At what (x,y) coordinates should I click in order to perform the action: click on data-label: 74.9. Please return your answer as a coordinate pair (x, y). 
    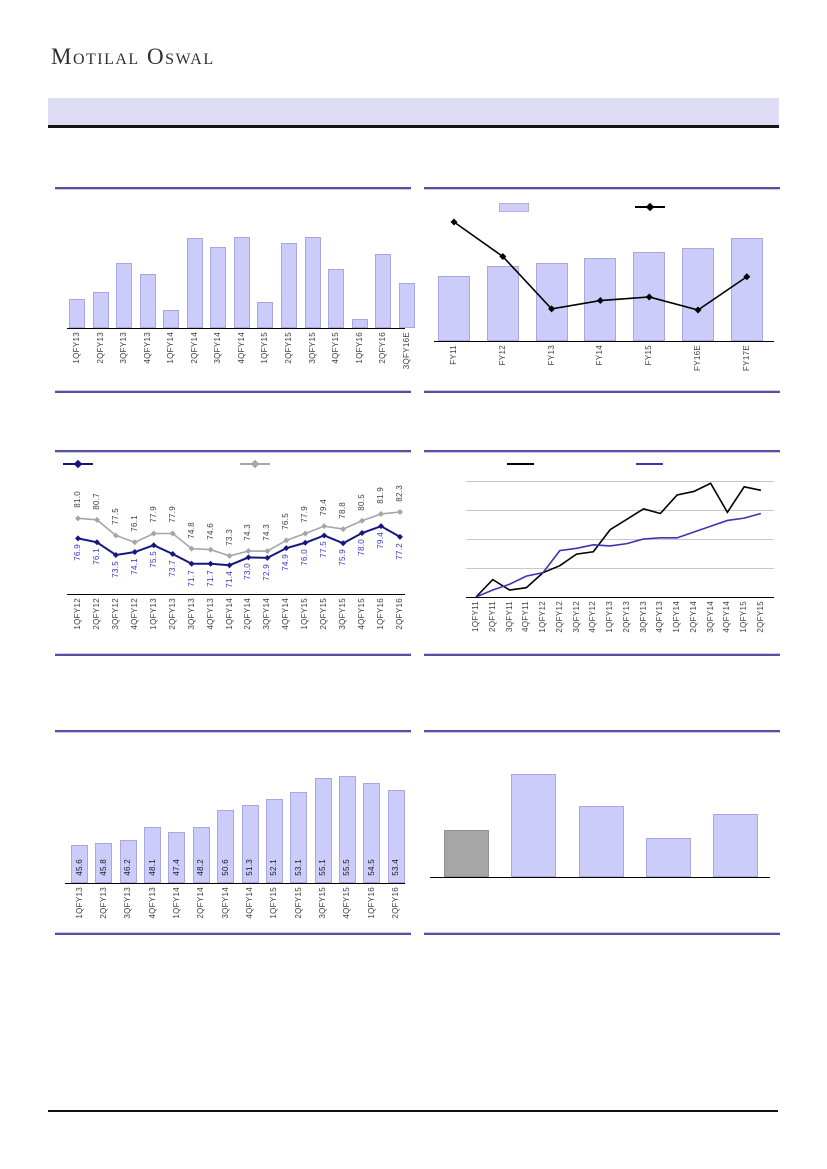
    Looking at the image, I should click on (286, 562).